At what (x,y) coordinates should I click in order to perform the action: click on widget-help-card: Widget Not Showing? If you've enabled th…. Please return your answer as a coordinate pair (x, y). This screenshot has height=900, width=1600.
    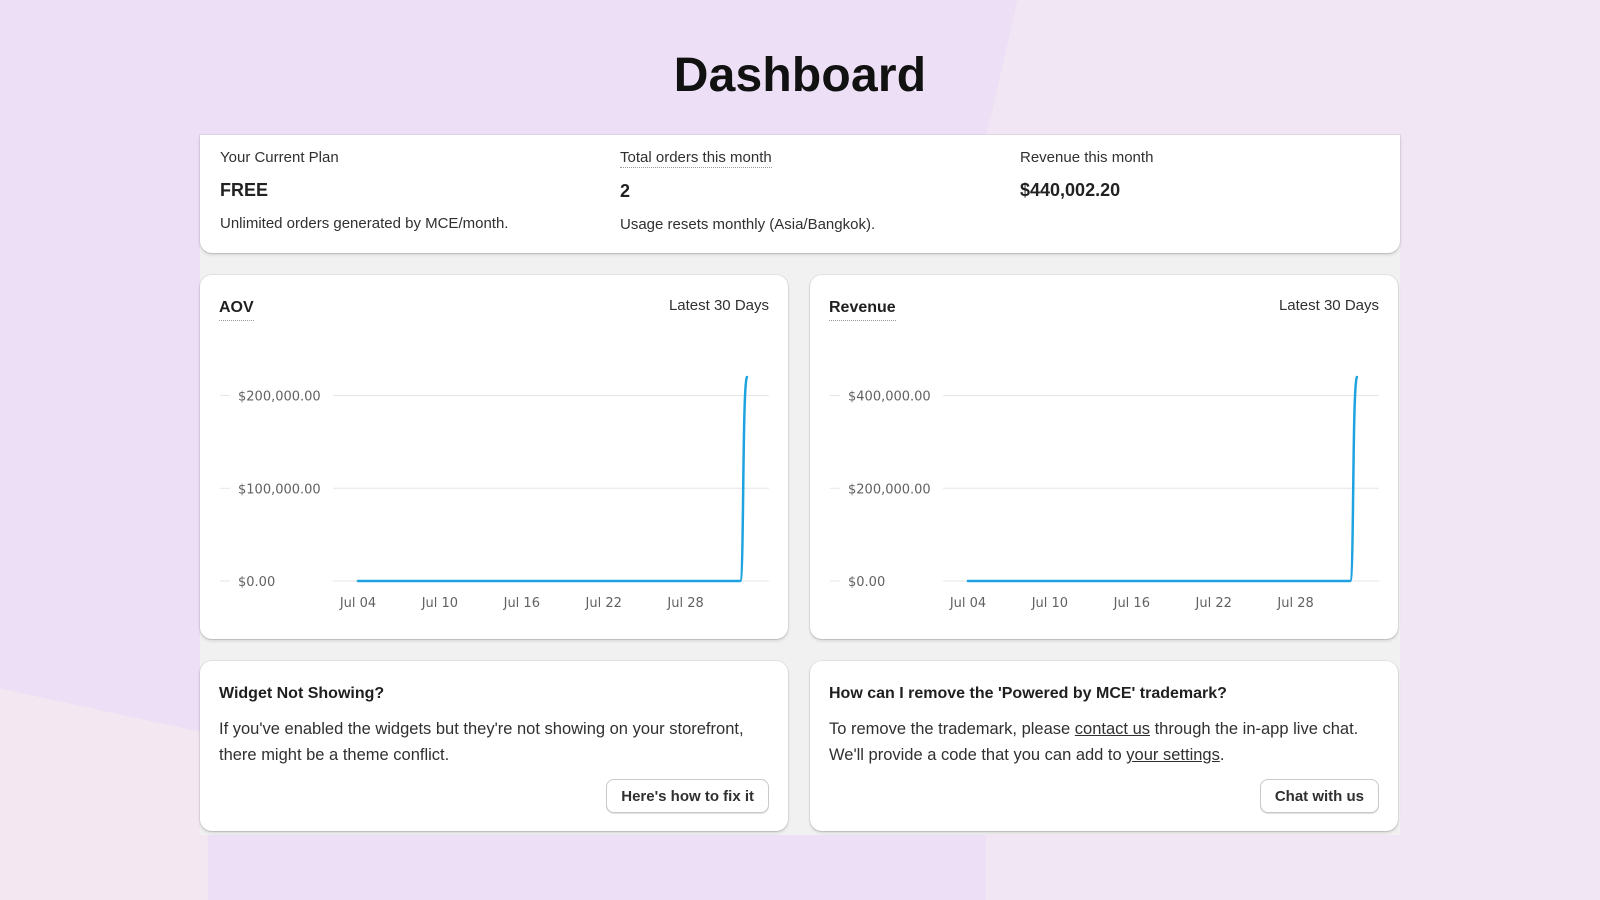
    Looking at the image, I should click on (494, 746).